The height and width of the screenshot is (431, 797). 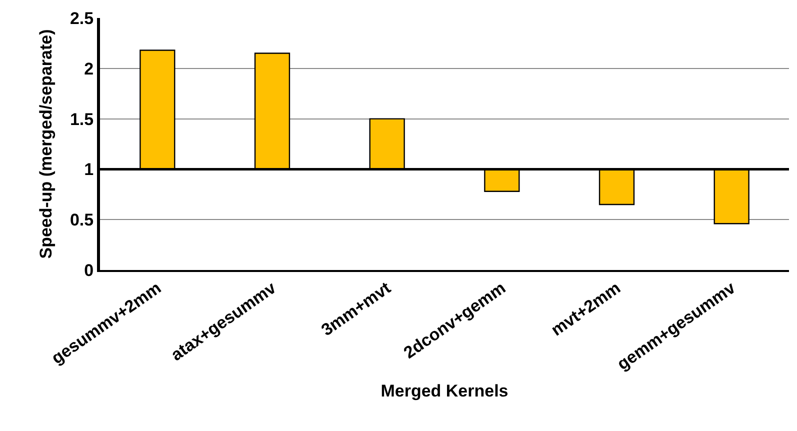 What do you see at coordinates (89, 68) in the screenshot?
I see `y-tick-label: 2` at bounding box center [89, 68].